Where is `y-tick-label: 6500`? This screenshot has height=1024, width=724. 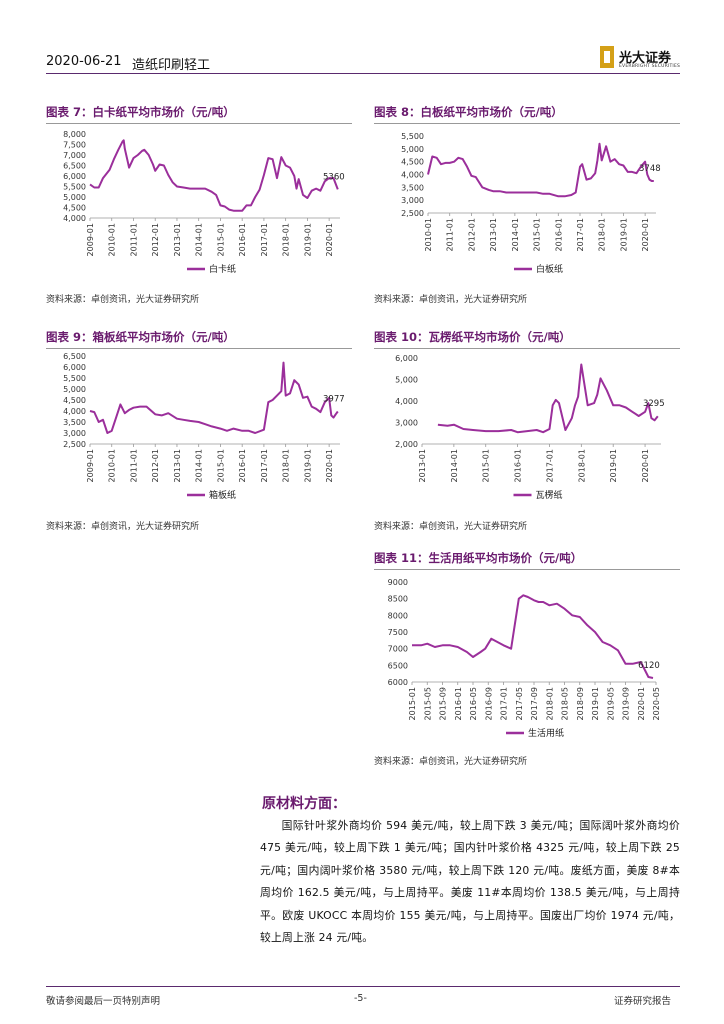 y-tick-label: 6500 is located at coordinates (398, 665).